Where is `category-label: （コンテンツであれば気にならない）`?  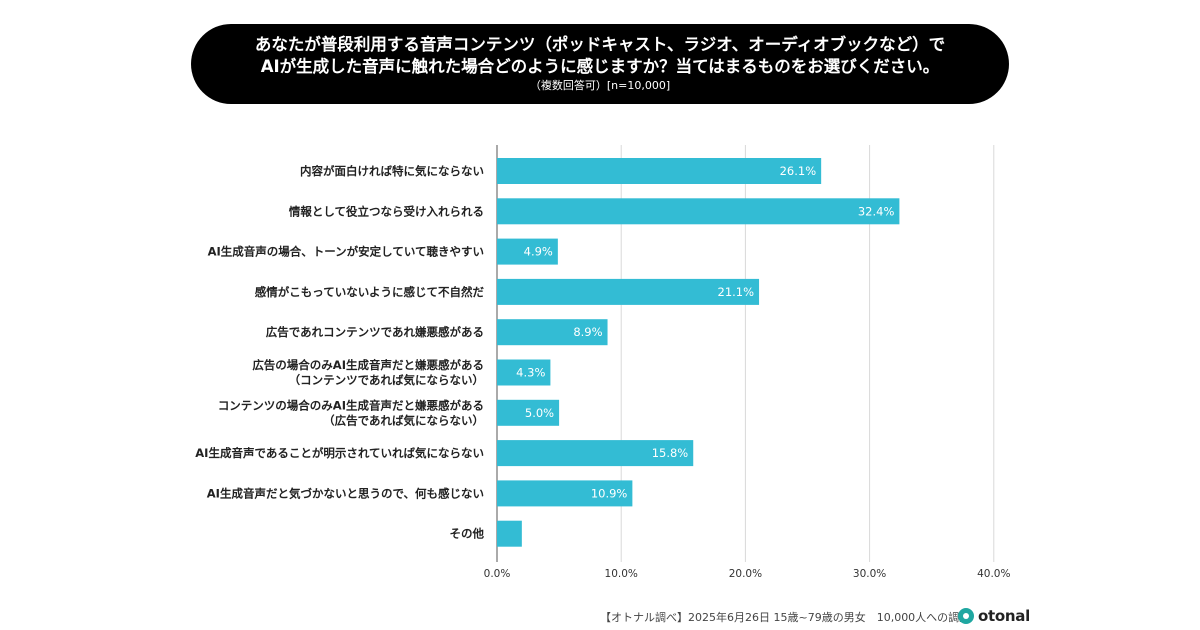
category-label: （コンテンツであれば気にならない） is located at coordinates (386, 380).